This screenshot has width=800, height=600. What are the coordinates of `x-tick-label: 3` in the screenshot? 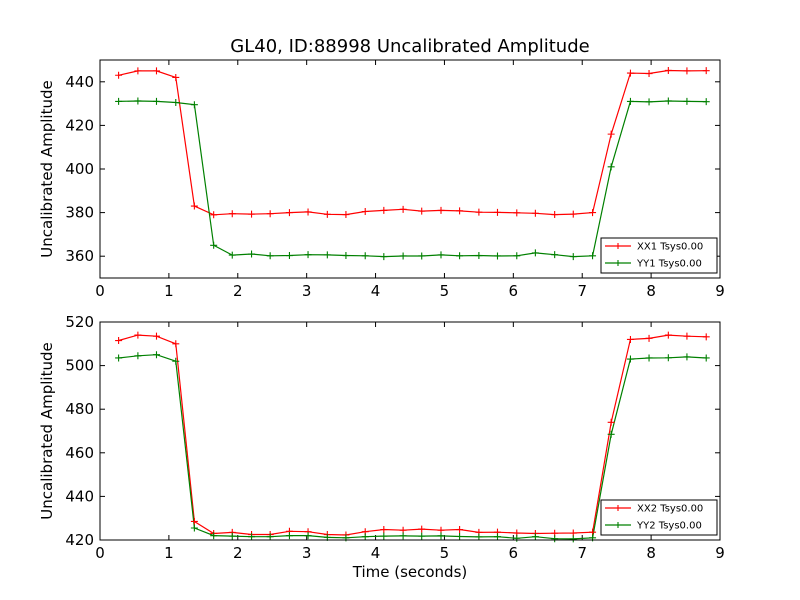 It's located at (307, 553).